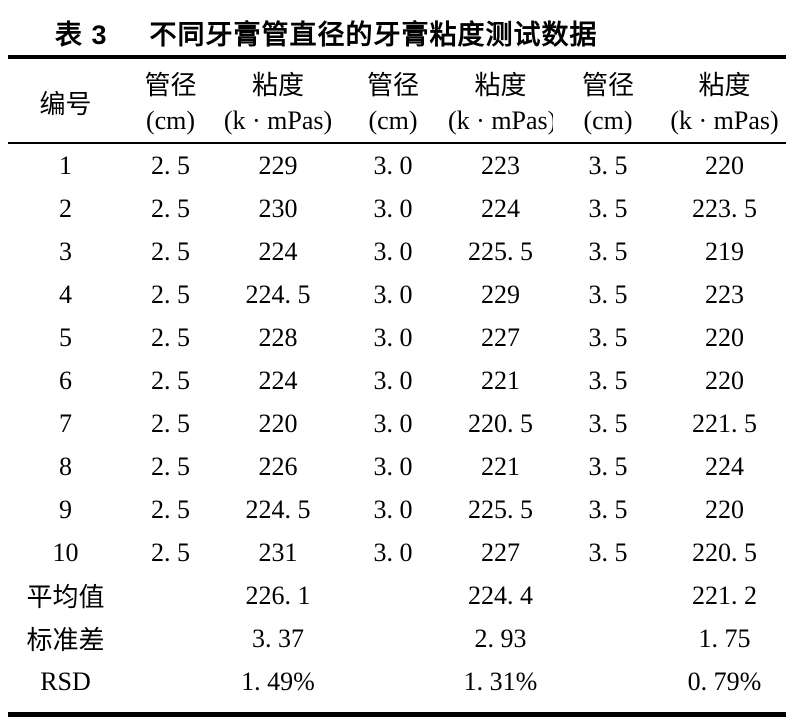  Describe the element at coordinates (65, 423) in the screenshot. I see `row-id-cell: 7` at that location.